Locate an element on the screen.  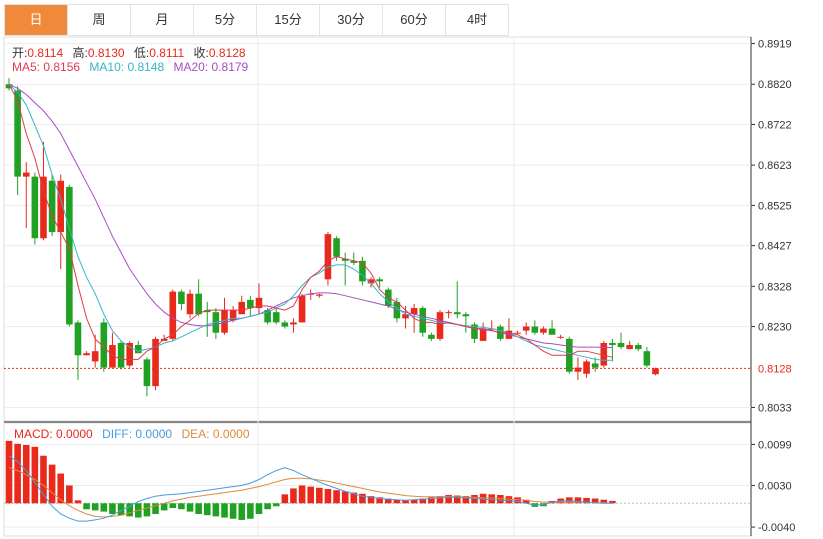
macd-info: MACD: 0.0000 DIFF: 0.0000 DEA: 0.0000 is located at coordinates (135, 434).